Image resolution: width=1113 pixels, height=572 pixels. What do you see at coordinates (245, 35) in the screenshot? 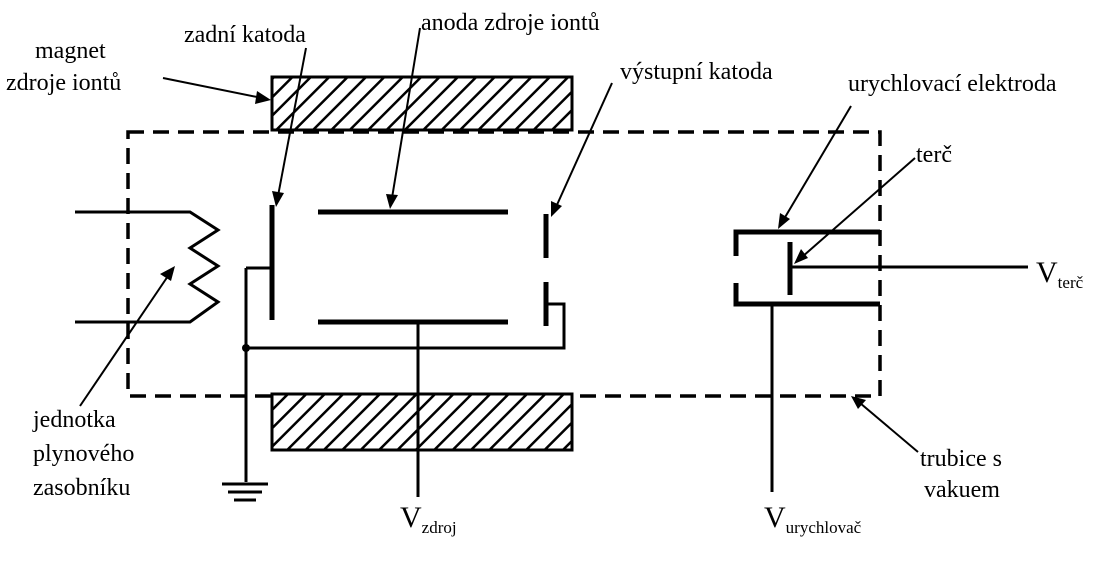
I see `label-rear-cathode: zadní katoda` at bounding box center [245, 35].